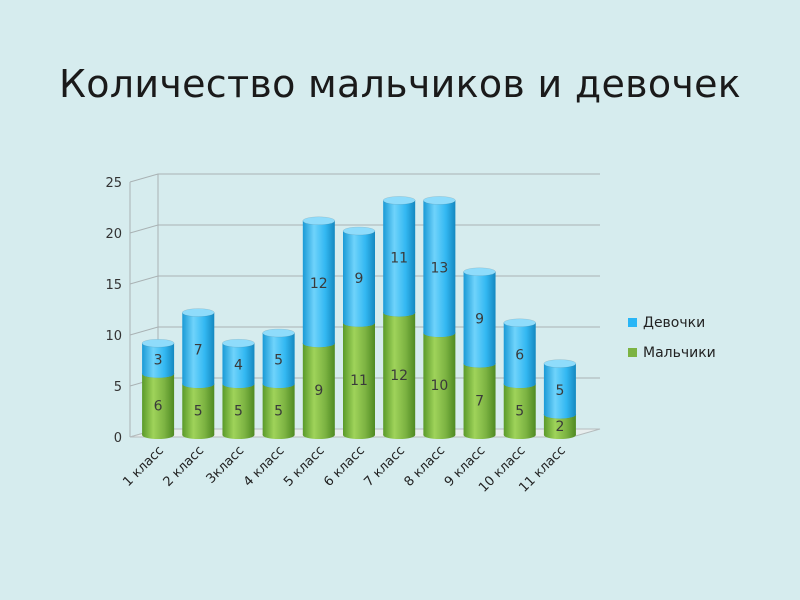  Describe the element at coordinates (344, 466) in the screenshot. I see `x-tick-label: 6 класс` at that location.